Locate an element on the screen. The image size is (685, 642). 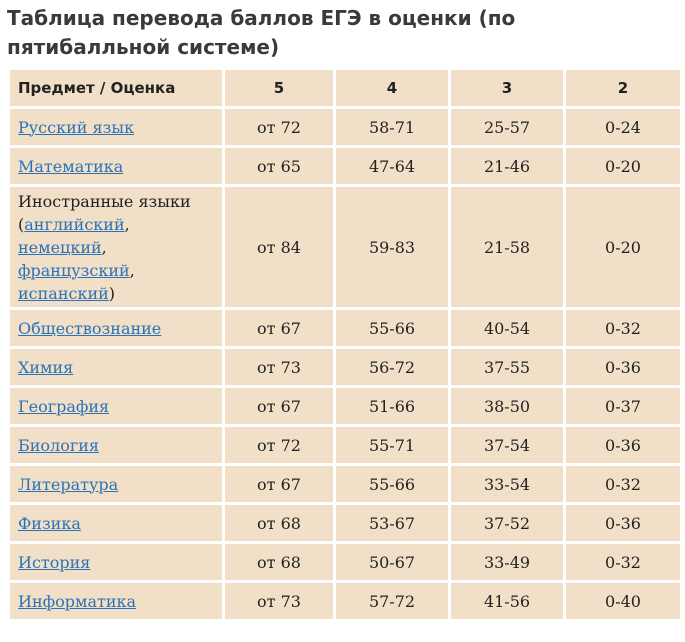
table-row: Математика от 65 47-64 21-46 0-20 is located at coordinates (345, 166).